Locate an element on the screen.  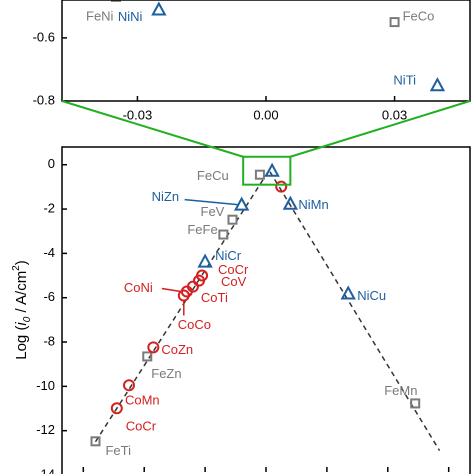
plot-area is located at coordinates (278, 46).